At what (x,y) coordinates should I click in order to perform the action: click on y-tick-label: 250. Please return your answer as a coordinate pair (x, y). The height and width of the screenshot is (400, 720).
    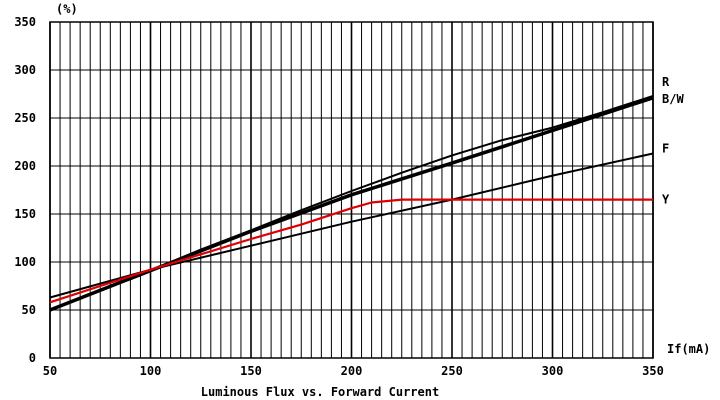
    Looking at the image, I should click on (25, 118).